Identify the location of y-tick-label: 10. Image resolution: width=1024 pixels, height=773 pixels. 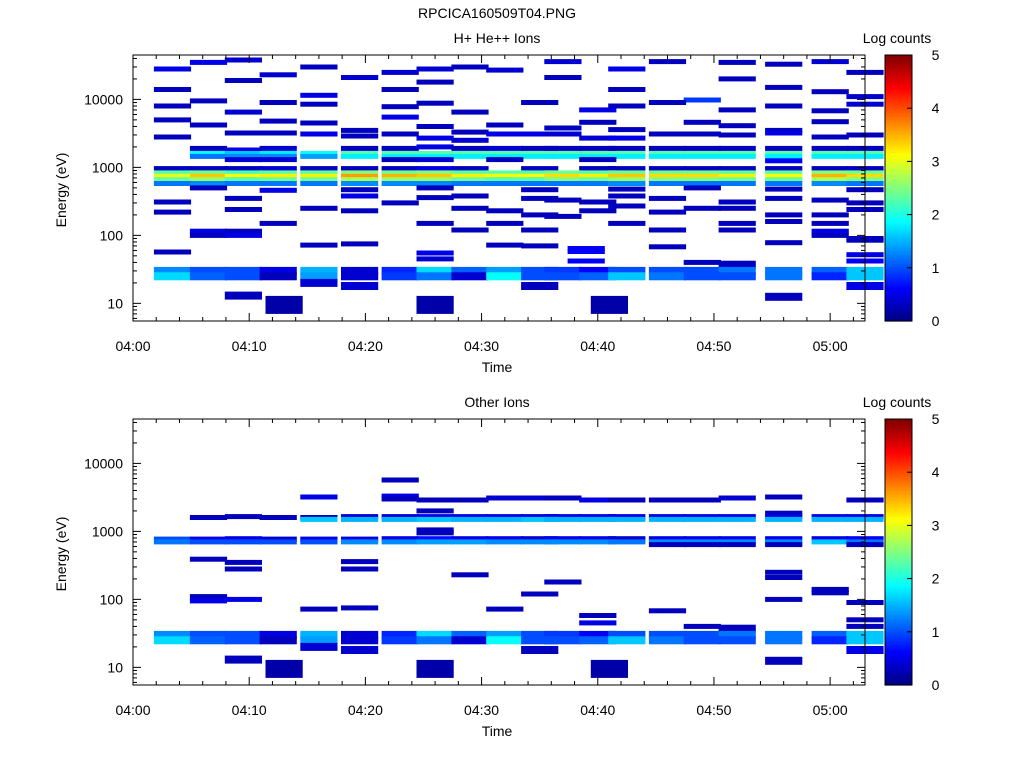
(115, 667).